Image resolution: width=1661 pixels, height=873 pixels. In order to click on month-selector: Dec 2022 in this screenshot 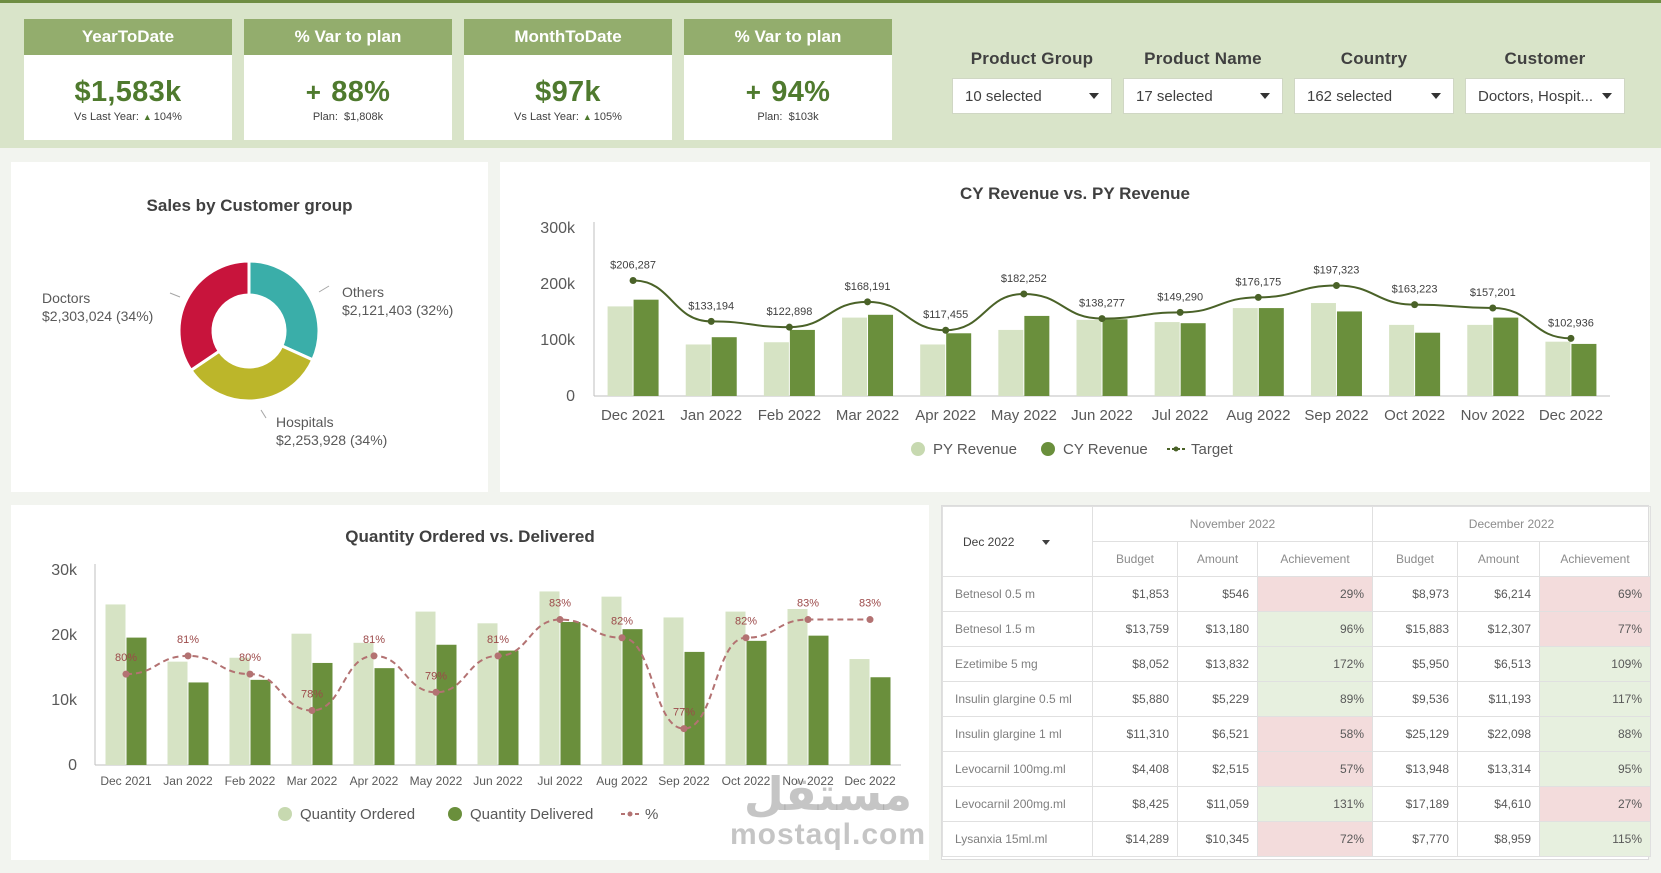, I will do `click(1017, 541)`.